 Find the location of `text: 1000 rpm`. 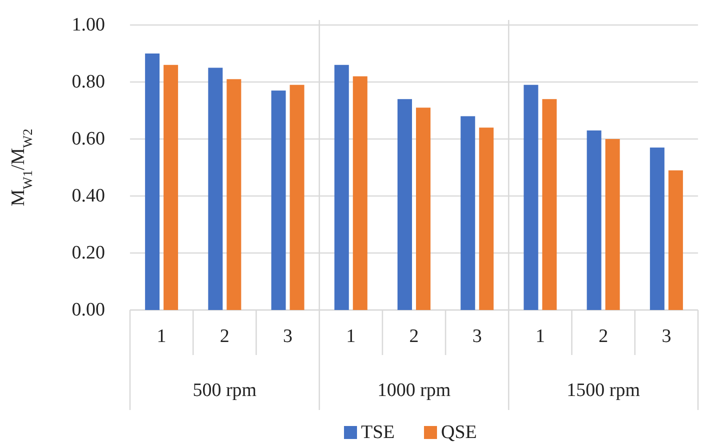

text: 1000 rpm is located at coordinates (414, 390).